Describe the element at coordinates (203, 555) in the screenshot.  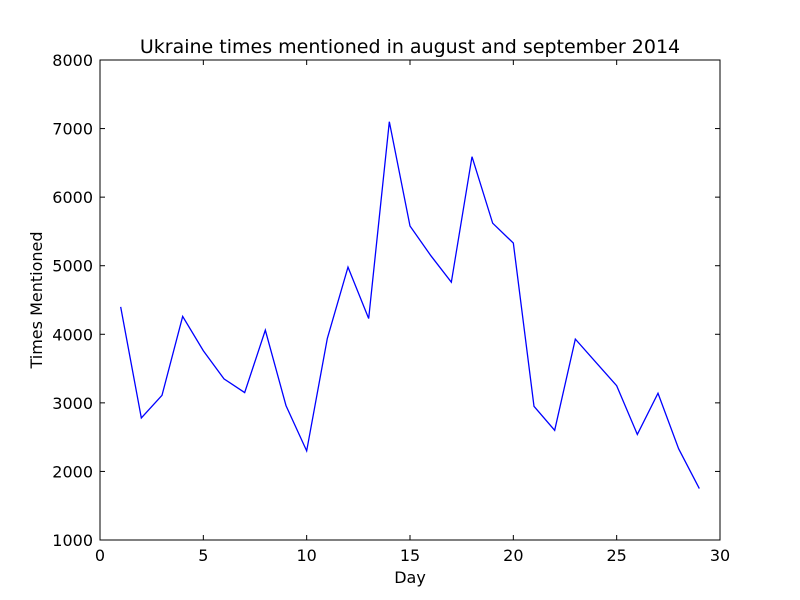
I see `x-tick-label: 5` at that location.